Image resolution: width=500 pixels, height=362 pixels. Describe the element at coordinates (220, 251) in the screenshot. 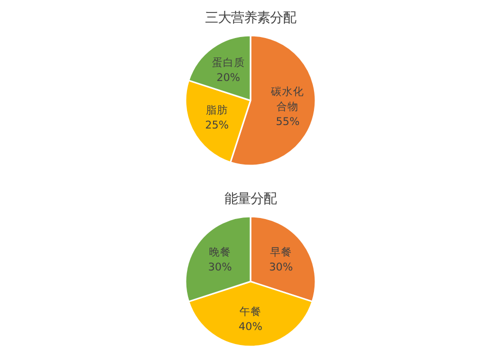

I see `slice-label: 晚餐` at that location.